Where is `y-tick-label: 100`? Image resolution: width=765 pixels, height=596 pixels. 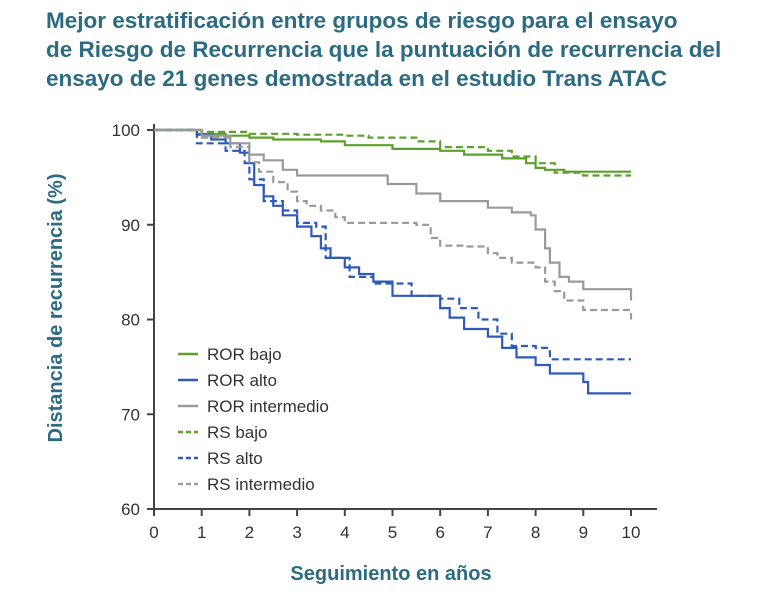 y-tick-label: 100 is located at coordinates (126, 130).